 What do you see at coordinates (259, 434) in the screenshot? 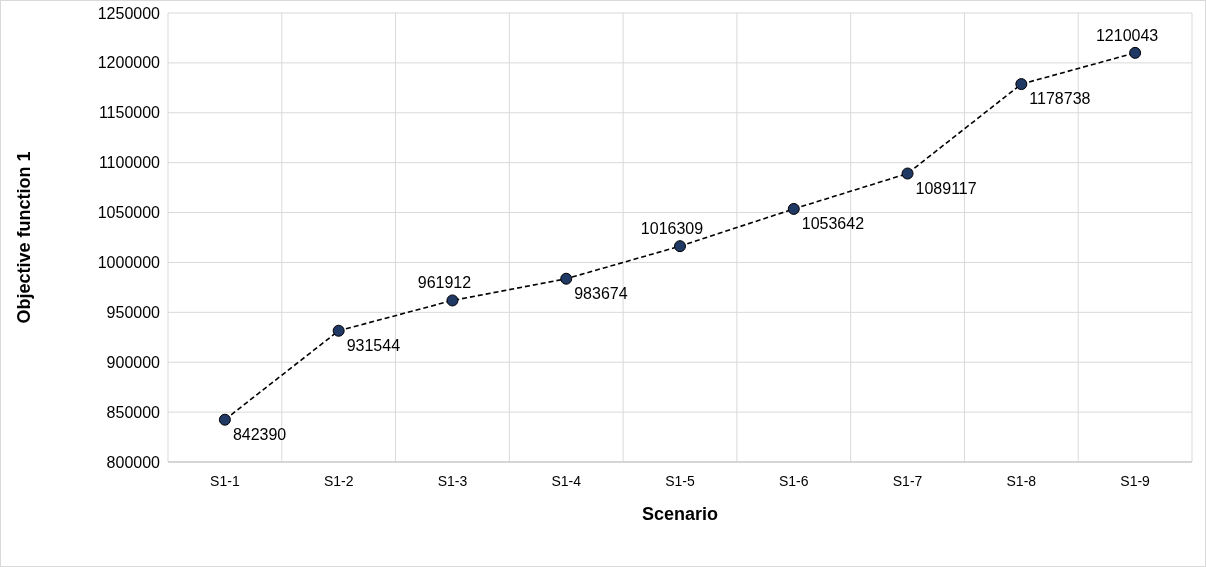
I see `data-label: 842390` at bounding box center [259, 434].